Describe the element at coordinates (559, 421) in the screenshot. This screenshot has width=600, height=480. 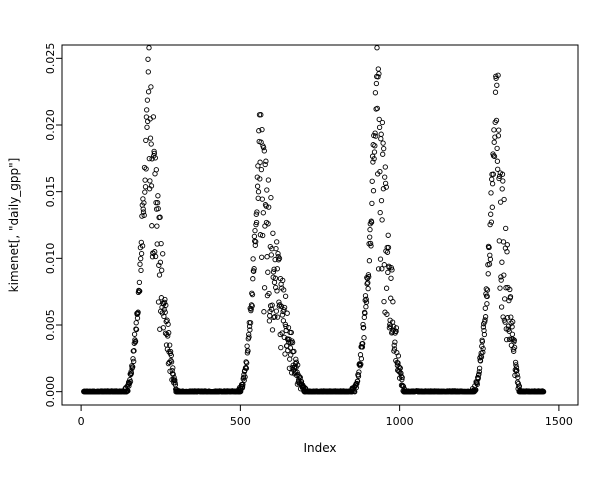
I see `x-tick-label: 1500` at that location.